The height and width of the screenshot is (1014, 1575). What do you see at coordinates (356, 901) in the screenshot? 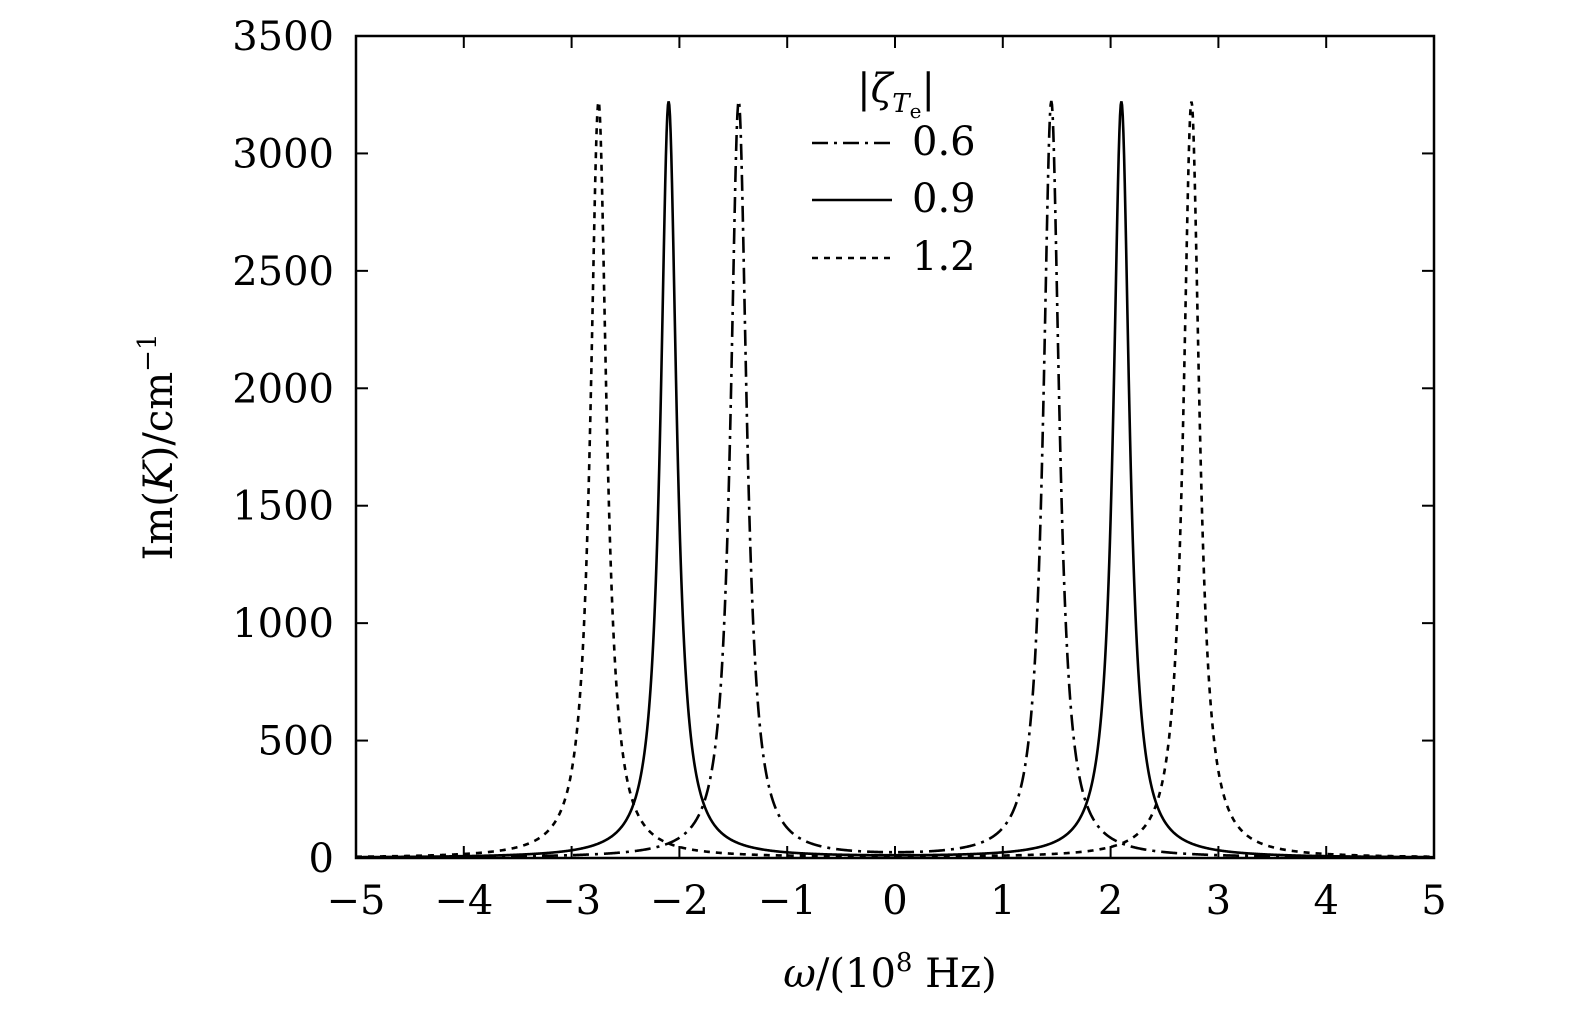
I see `x-tick-label: −5` at bounding box center [356, 901].